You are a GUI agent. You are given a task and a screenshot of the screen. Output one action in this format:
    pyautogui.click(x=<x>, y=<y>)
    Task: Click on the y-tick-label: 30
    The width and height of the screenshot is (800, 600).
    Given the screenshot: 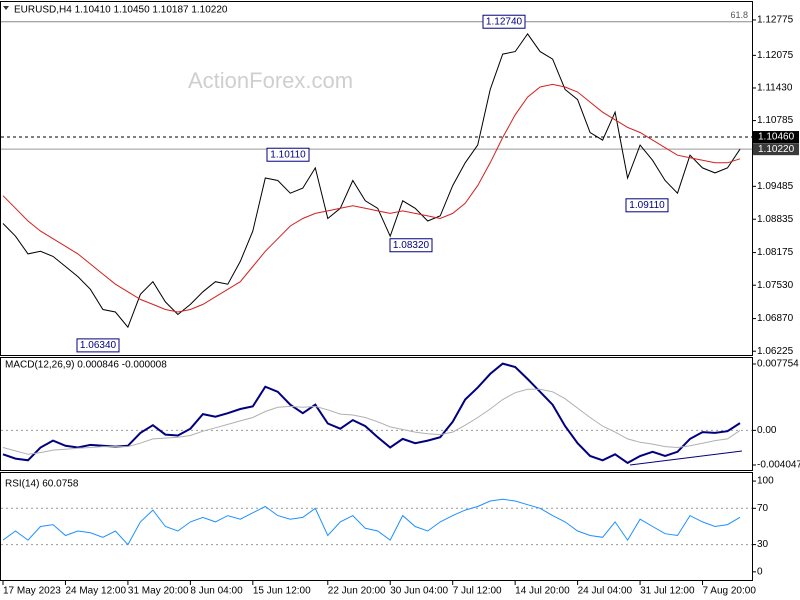 What is the action you would take?
    pyautogui.click(x=763, y=544)
    